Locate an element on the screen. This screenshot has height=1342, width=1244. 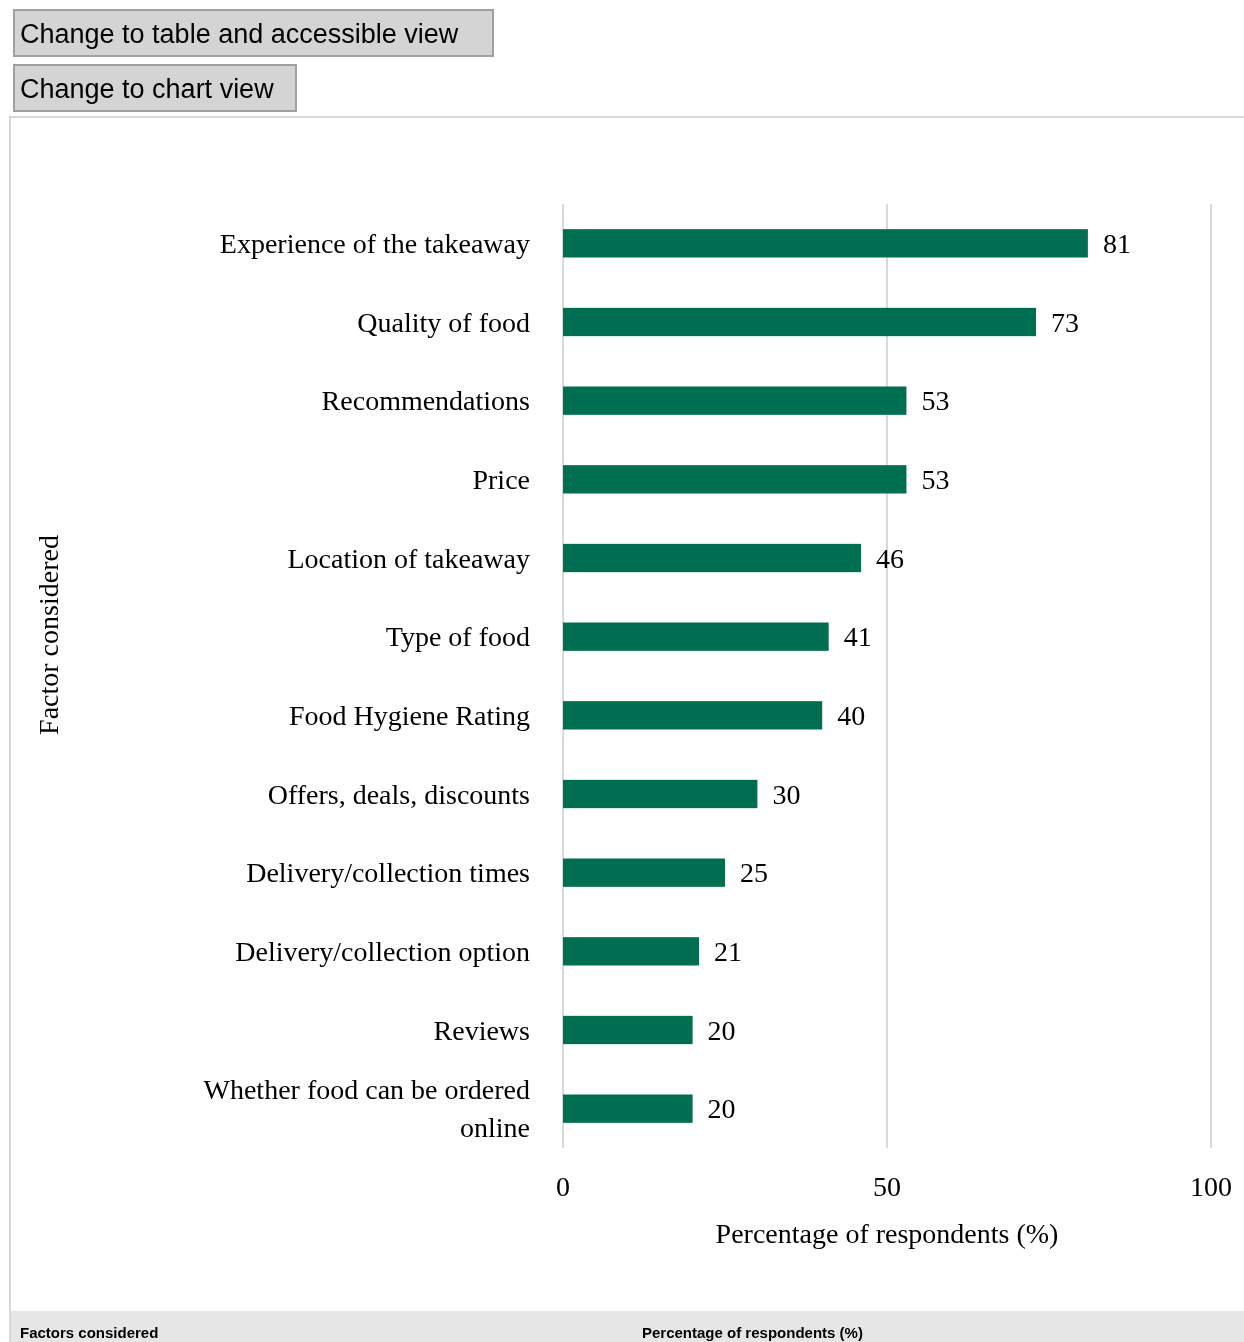
y-tick-label: Type of food is located at coordinates (457, 637).